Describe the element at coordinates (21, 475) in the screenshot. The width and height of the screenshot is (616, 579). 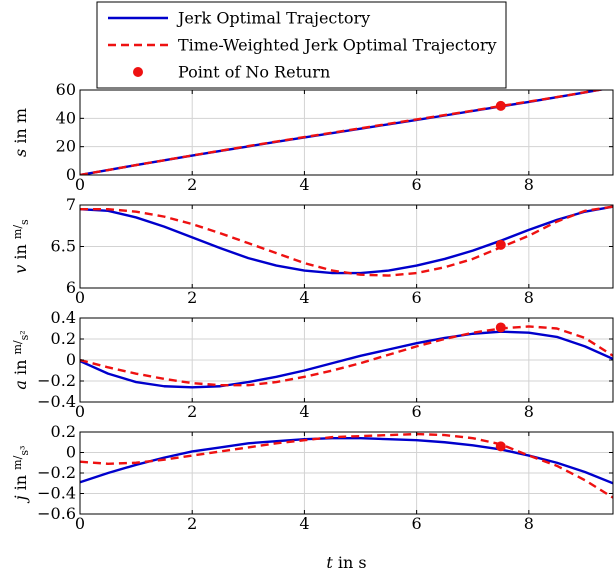
I see `y-axis-label-j: j in m/s³` at that location.